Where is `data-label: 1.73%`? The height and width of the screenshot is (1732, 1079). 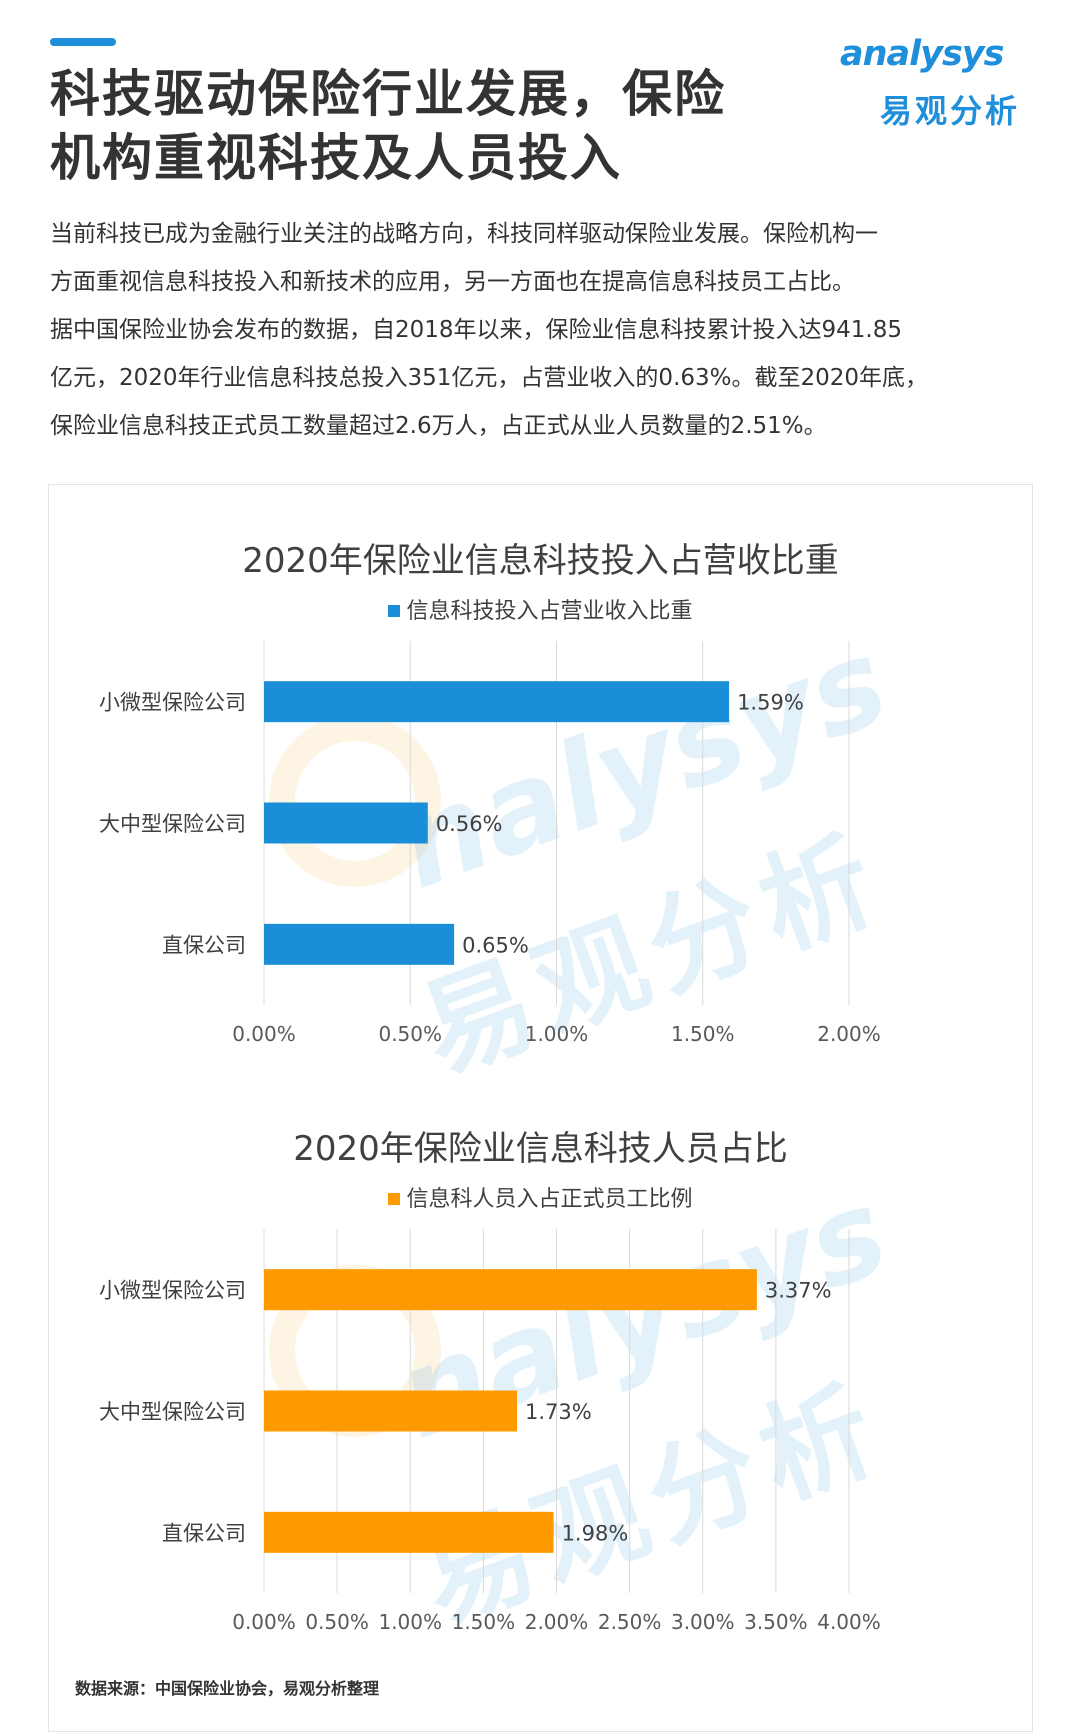 data-label: 1.73% is located at coordinates (558, 1412).